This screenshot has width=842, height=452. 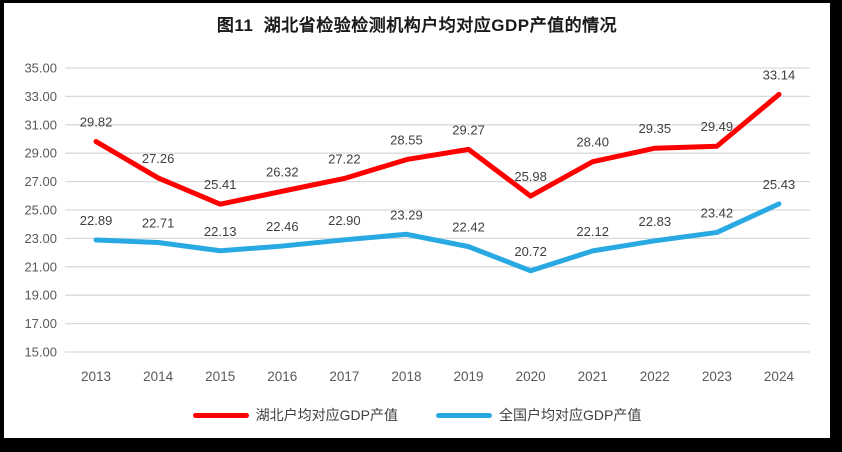 What do you see at coordinates (531, 376) in the screenshot?
I see `x-tick-label: 2020` at bounding box center [531, 376].